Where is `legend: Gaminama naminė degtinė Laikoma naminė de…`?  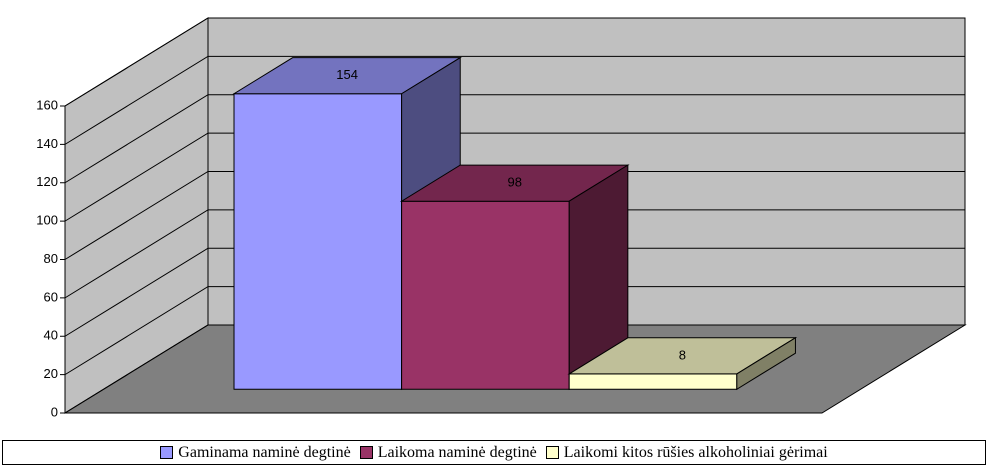 legend: Gaminama naminė degtinė Laikoma naminė de… is located at coordinates (494, 452).